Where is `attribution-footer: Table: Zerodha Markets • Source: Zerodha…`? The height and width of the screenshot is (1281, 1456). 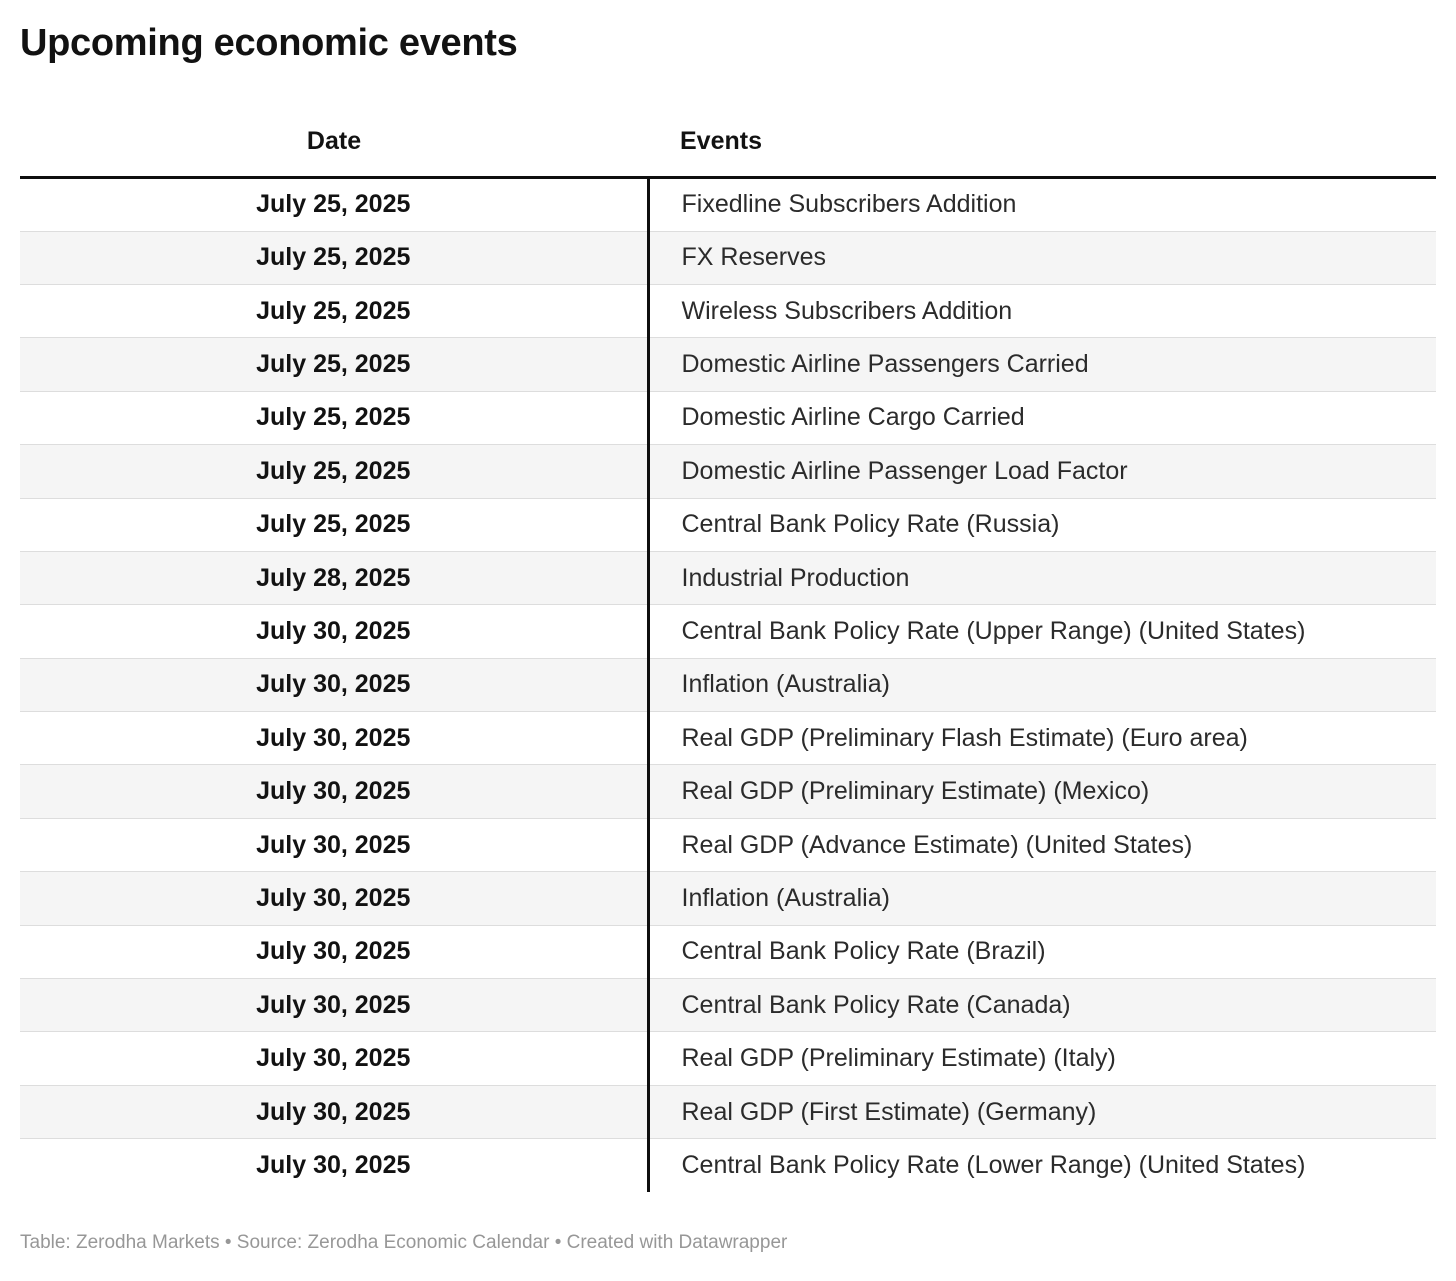
attribution-footer: Table: Zerodha Markets • Source: Zerodha… is located at coordinates (404, 1243).